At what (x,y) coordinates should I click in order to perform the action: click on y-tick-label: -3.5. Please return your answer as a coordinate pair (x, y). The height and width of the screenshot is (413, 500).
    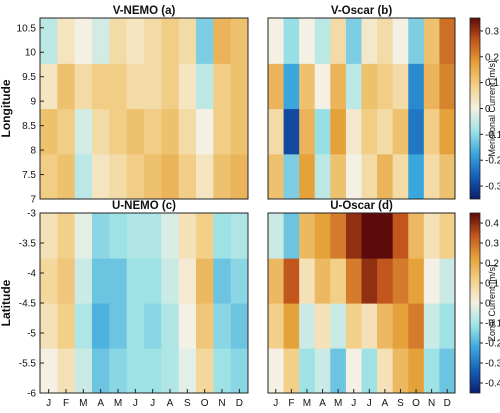
    Looking at the image, I should click on (28, 244).